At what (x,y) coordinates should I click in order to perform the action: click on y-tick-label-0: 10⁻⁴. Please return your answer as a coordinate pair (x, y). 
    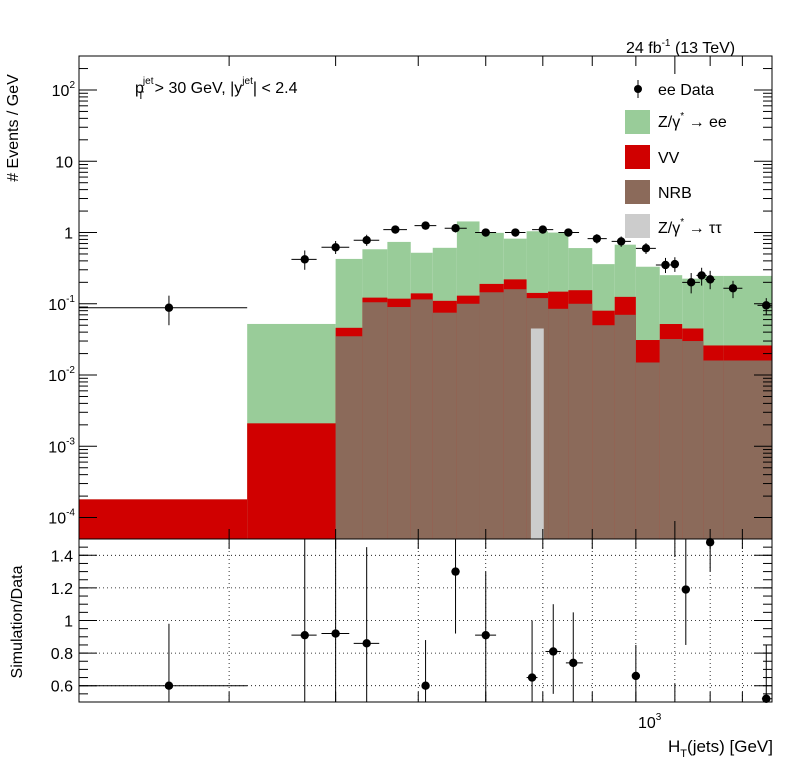
    Looking at the image, I should click on (61, 518).